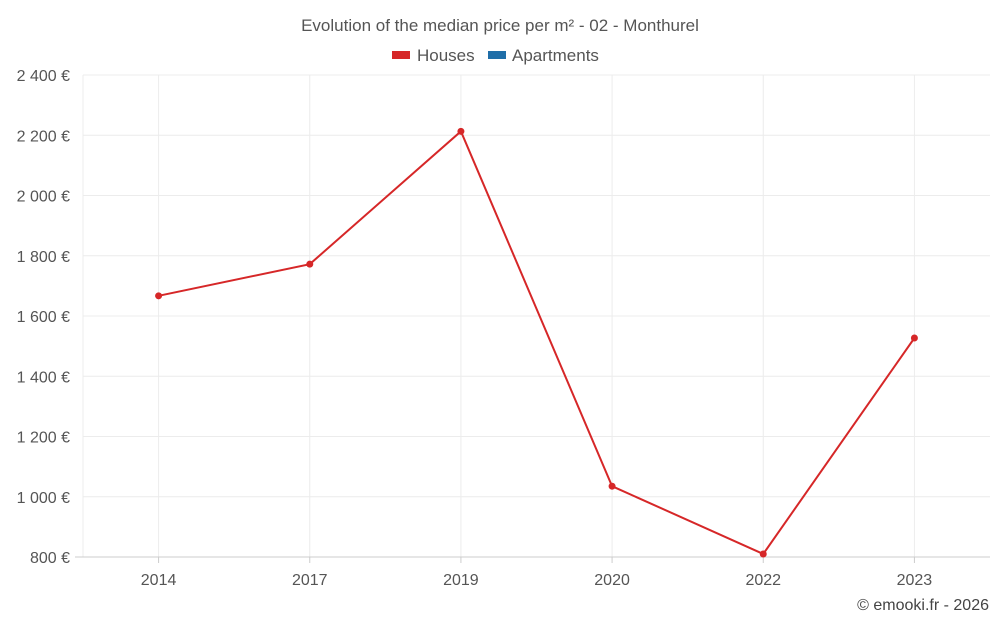  I want to click on legend: Houses Apartments, so click(495, 55).